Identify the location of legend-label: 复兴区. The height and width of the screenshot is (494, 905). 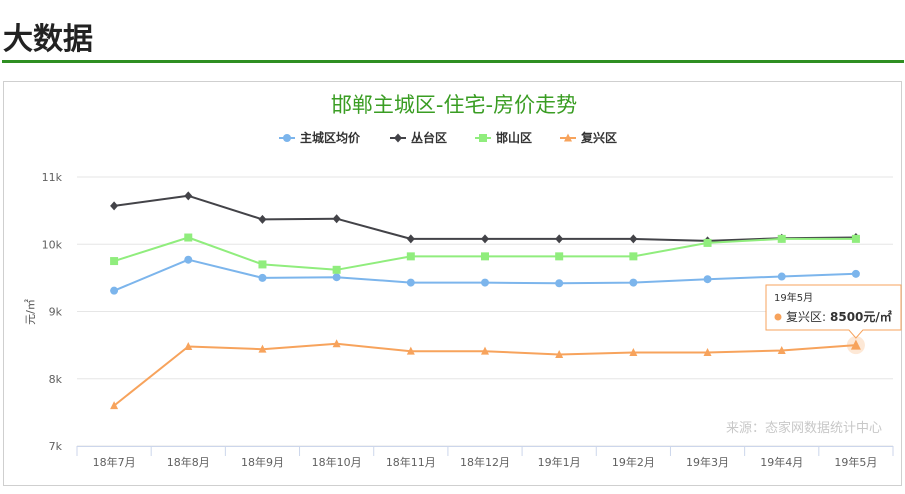
(598, 137).